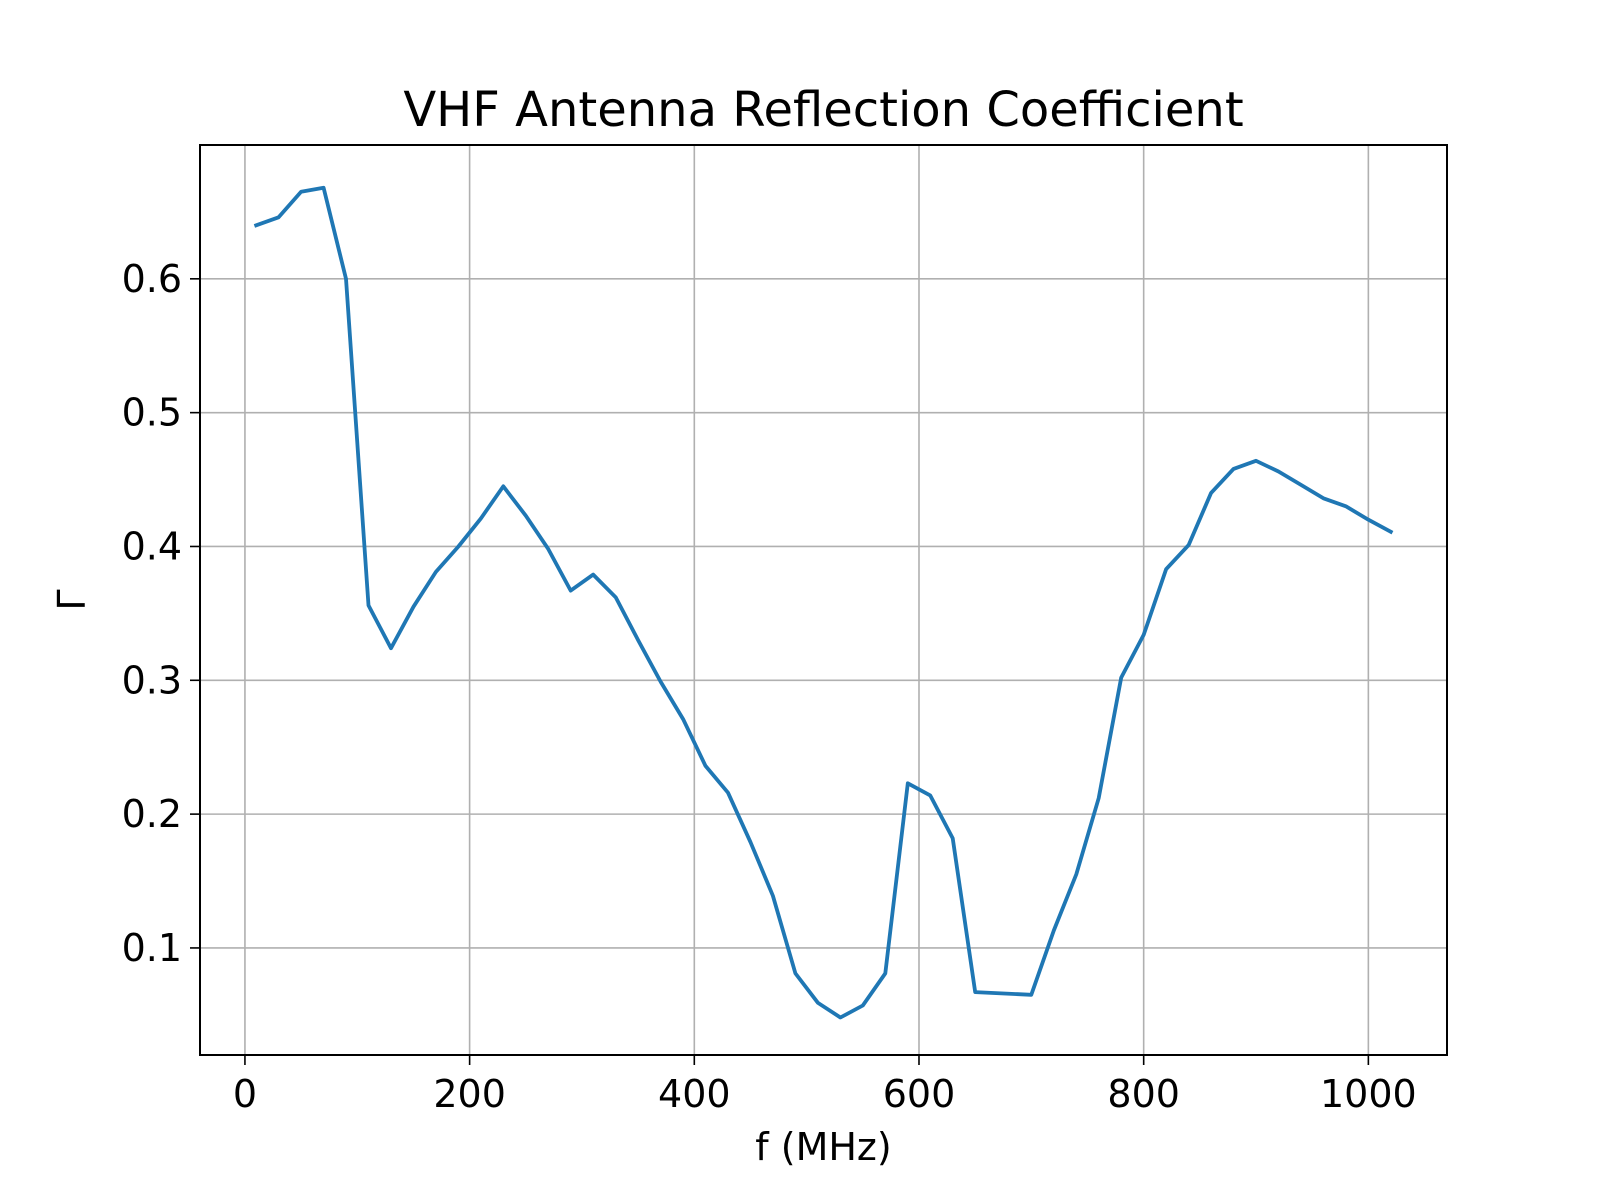 The width and height of the screenshot is (1600, 1200). Describe the element at coordinates (152, 546) in the screenshot. I see `y-tick-label: 0.4` at that location.